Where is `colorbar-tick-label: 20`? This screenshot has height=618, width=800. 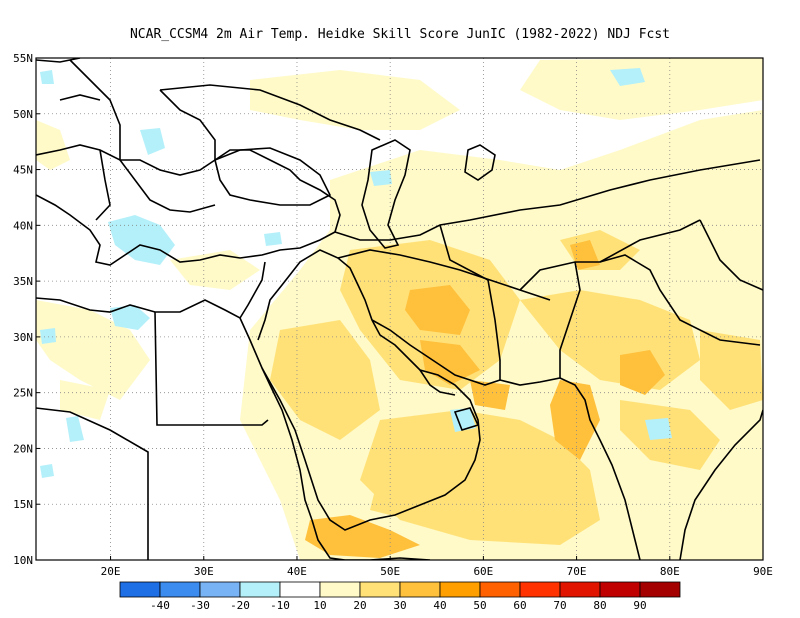 colorbar-tick-label: 20 is located at coordinates (359, 605).